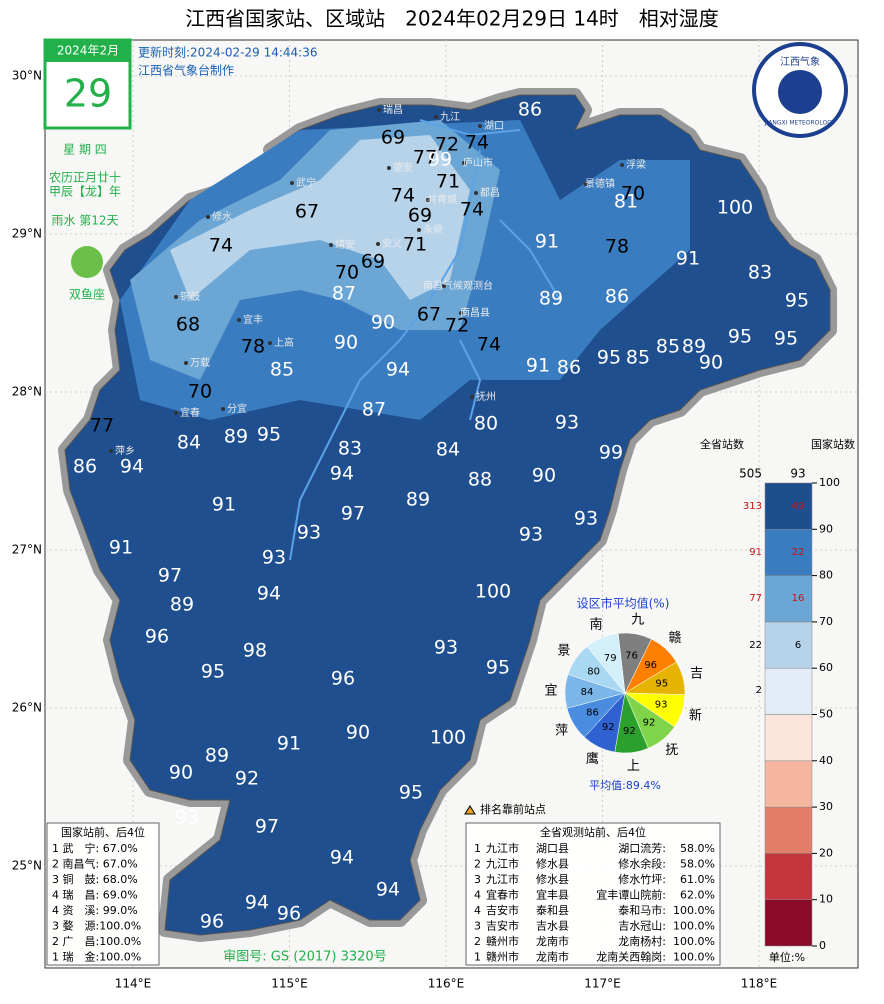  What do you see at coordinates (593, 894) in the screenshot?
I see `rank-province-box` at bounding box center [593, 894].